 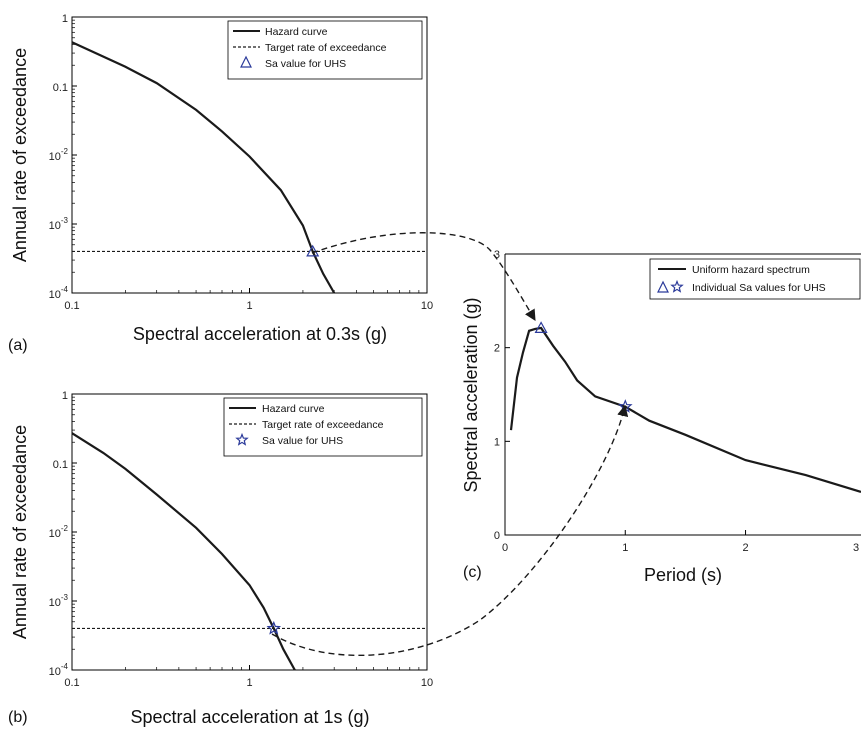 What do you see at coordinates (20, 532) in the screenshot?
I see `panel-b-ylabel: Annual rate of exceedance` at bounding box center [20, 532].